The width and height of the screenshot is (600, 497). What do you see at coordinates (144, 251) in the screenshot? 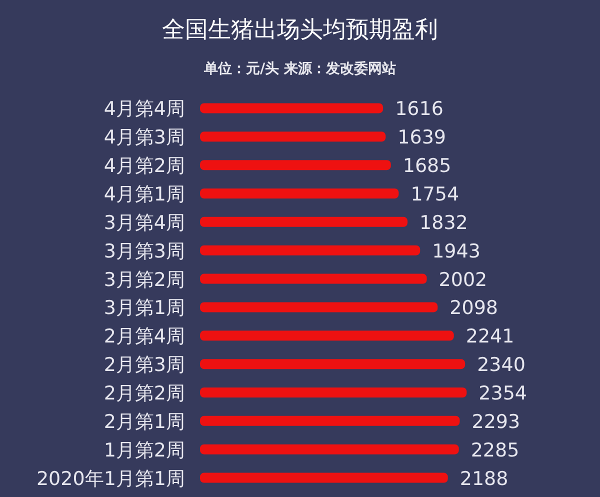
I see `y-tick-label: 3月第3周` at bounding box center [144, 251].